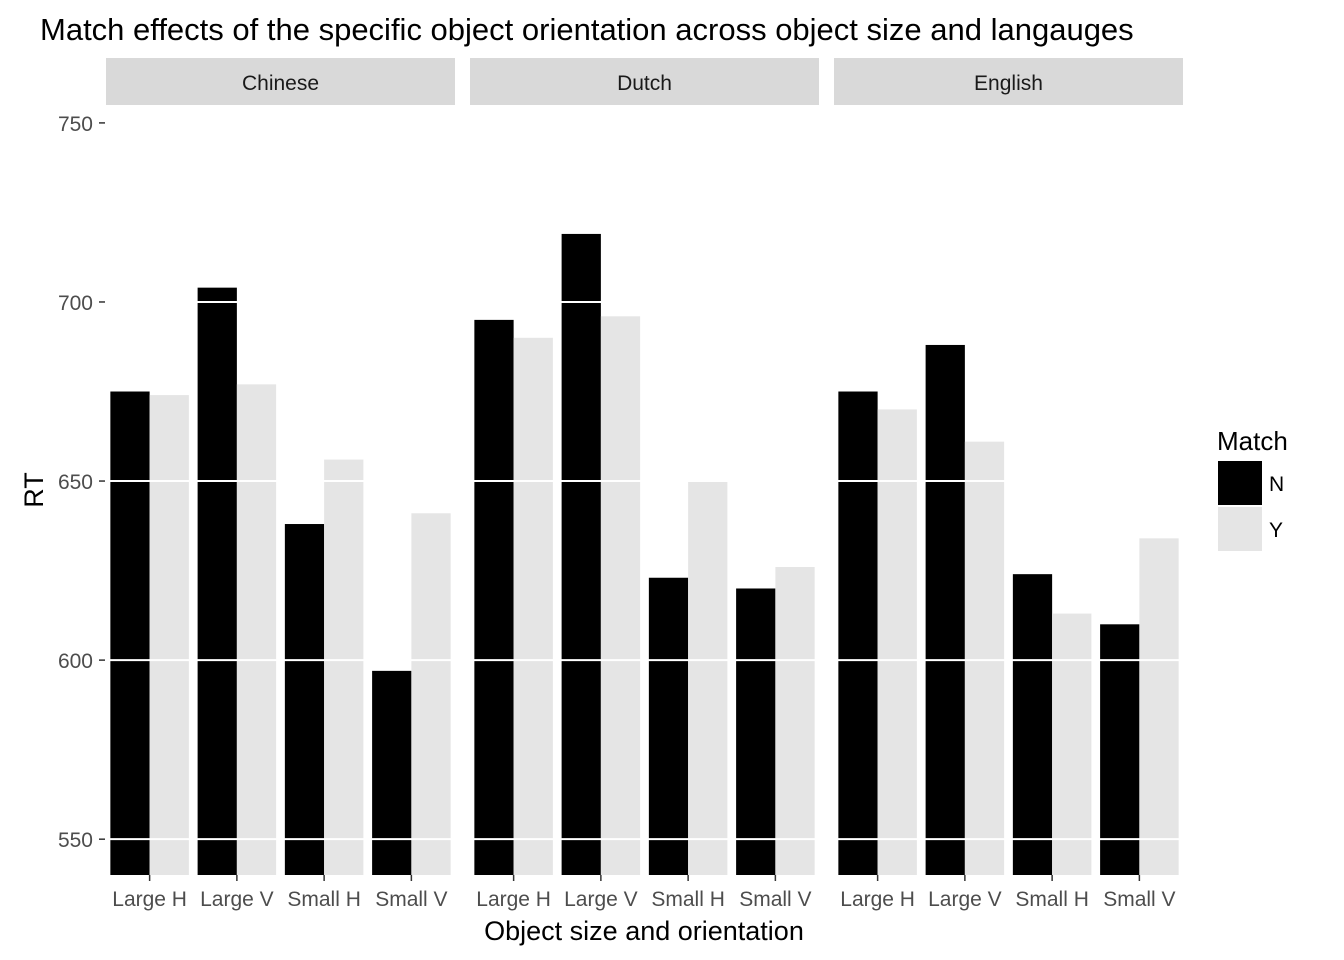  I want to click on legend: Match NY, so click(1252, 488).